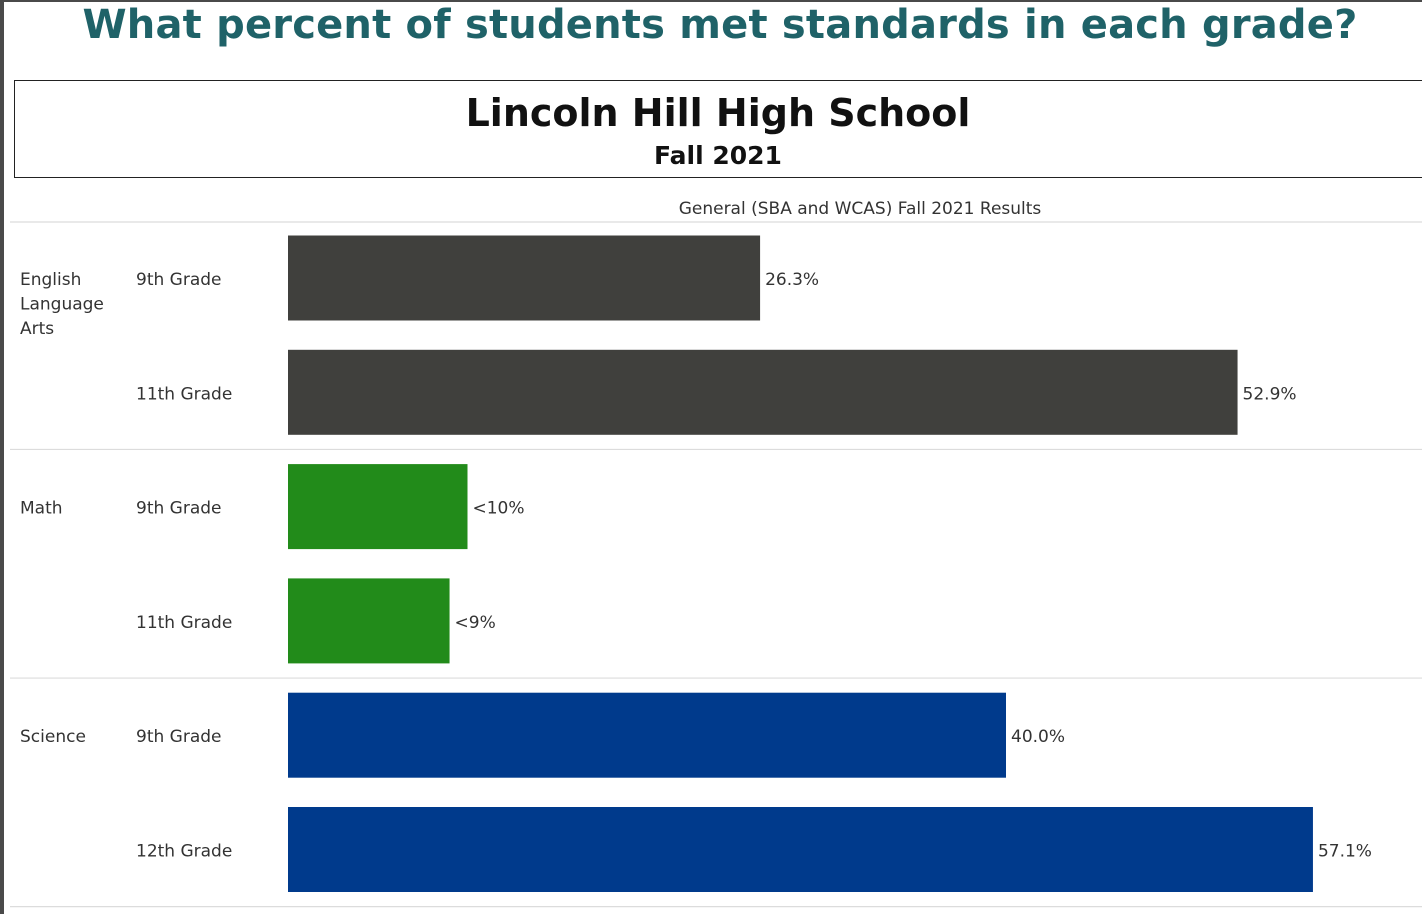 The width and height of the screenshot is (1422, 914). I want to click on category-label-english-language-arts-11th-grade: 11th Grade, so click(184, 394).